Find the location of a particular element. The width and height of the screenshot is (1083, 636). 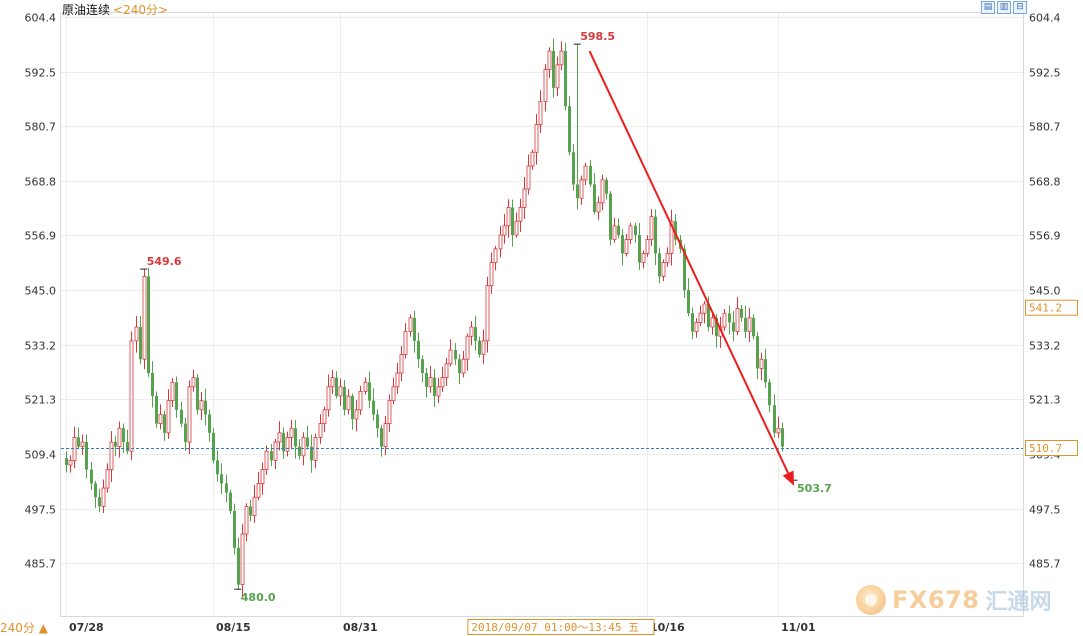

y-tick-label-right: 533.2 is located at coordinates (1045, 346).